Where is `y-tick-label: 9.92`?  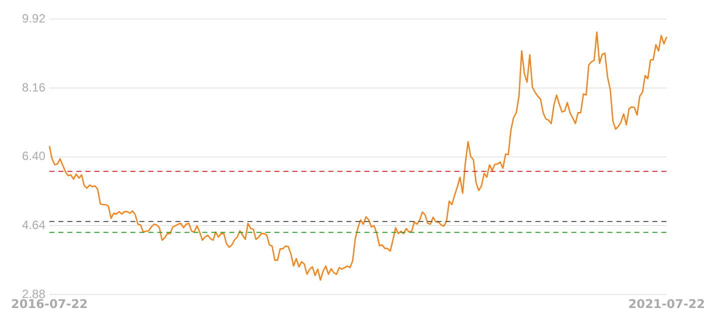
y-tick-label: 9.92 is located at coordinates (34, 19).